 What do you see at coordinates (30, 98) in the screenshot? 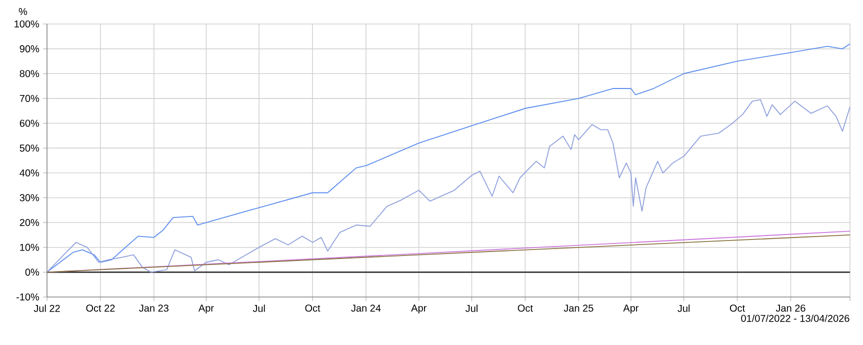
I see `y-tick-label: 70%` at bounding box center [30, 98].